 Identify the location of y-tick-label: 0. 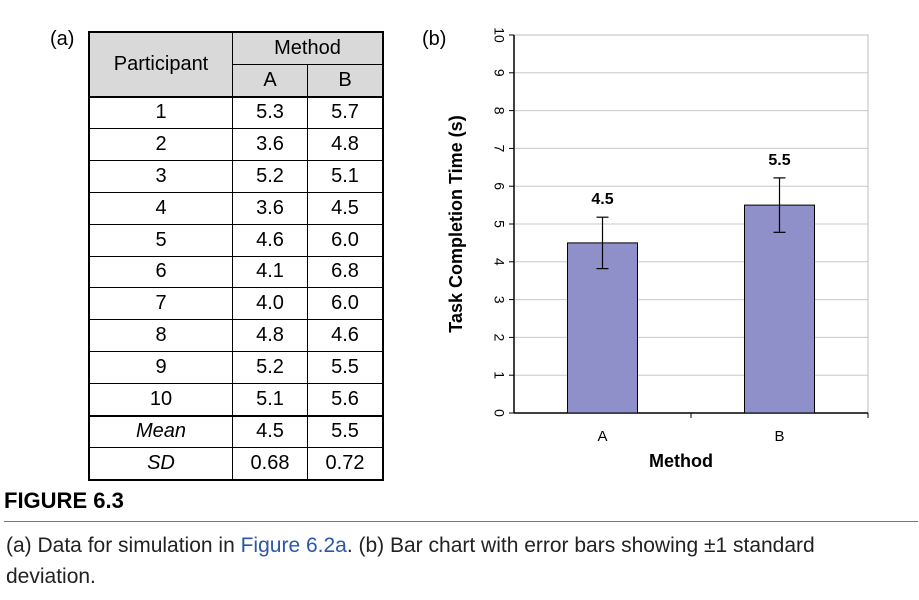
(499, 413).